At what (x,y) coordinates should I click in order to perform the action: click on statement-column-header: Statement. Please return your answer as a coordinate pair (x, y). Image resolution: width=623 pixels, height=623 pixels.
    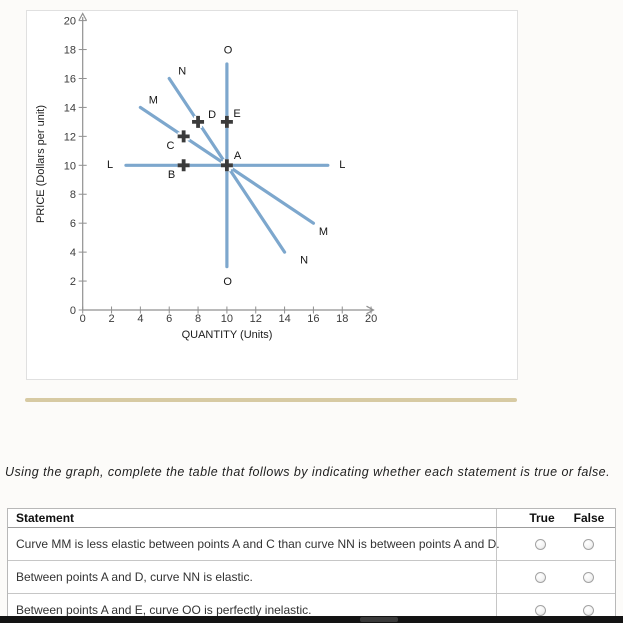
    Looking at the image, I should click on (45, 518).